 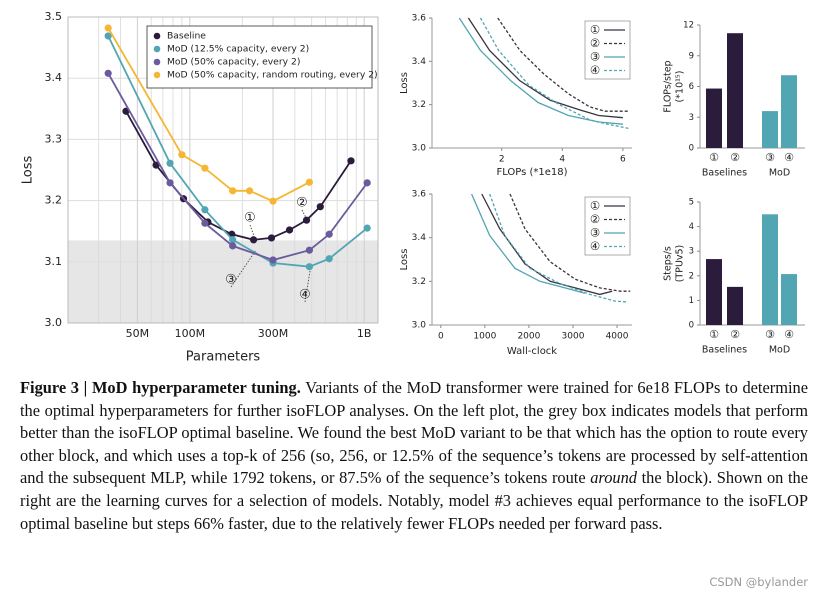 What do you see at coordinates (691, 326) in the screenshot?
I see `y-tick-label: 0` at bounding box center [691, 326].